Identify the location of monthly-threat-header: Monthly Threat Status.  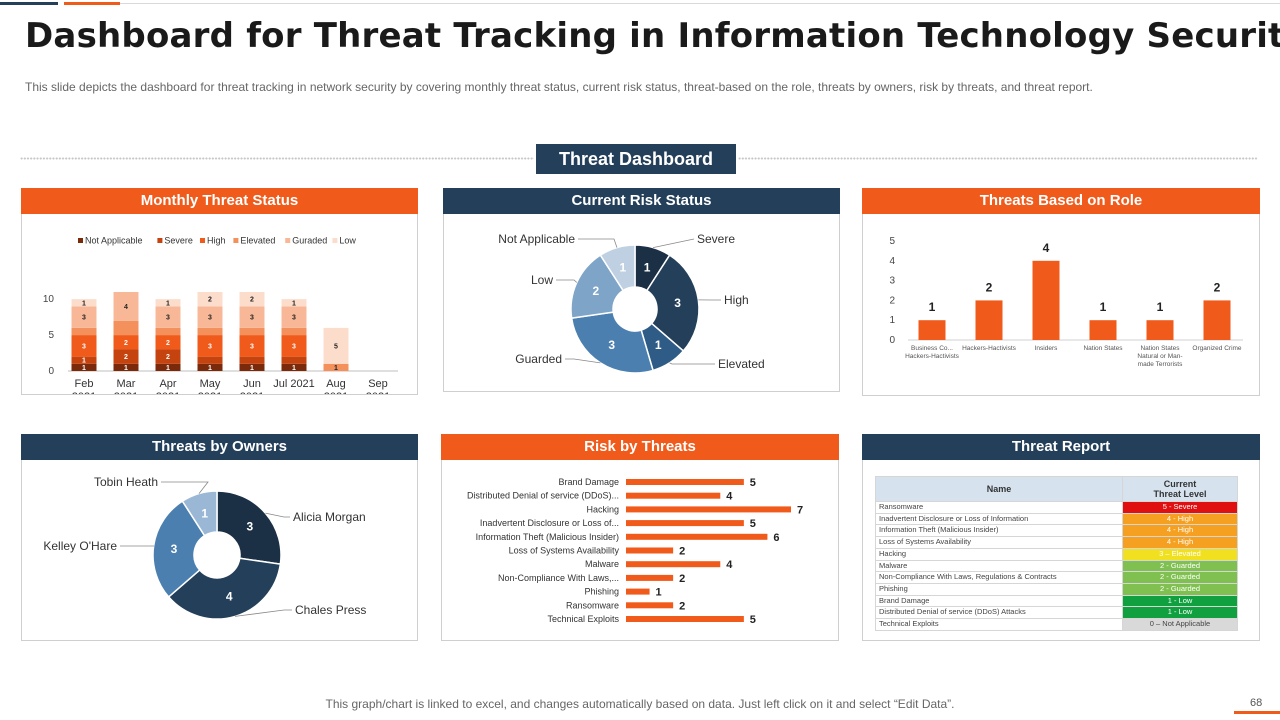
(219, 201).